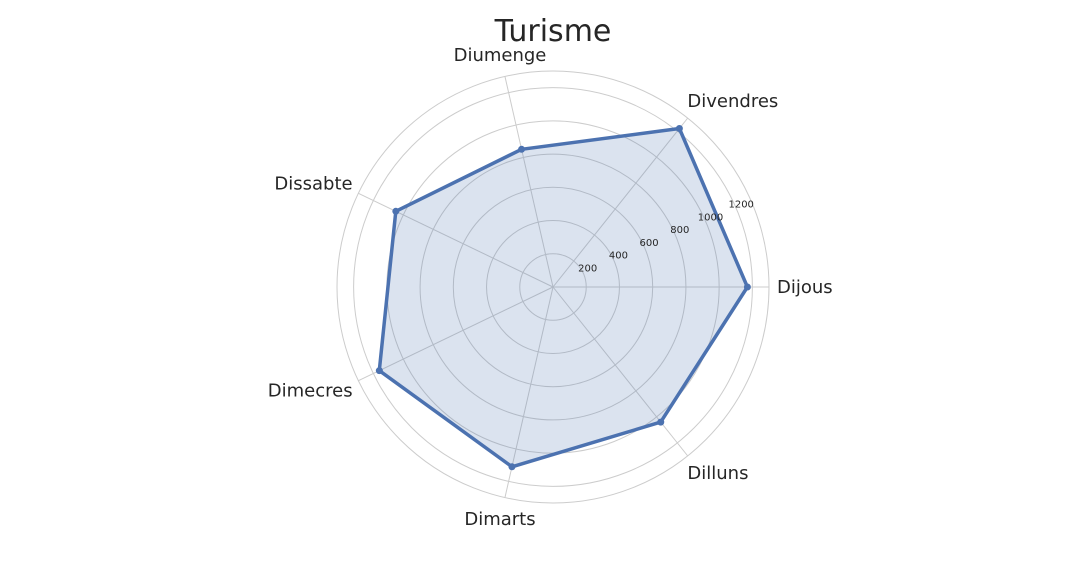 This screenshot has width=1080, height=576. What do you see at coordinates (666, 237) in the screenshot?
I see `radial-tick-labels: 200 400 600 800 1000 1200` at bounding box center [666, 237].